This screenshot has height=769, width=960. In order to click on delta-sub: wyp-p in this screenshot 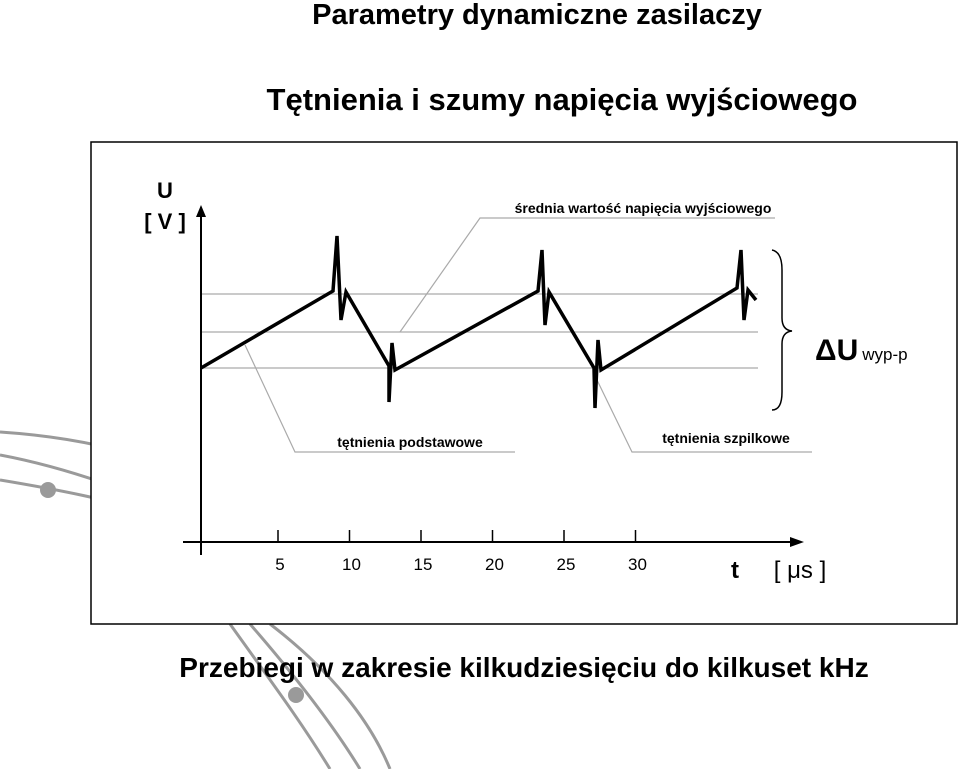, I will do `click(884, 354)`.